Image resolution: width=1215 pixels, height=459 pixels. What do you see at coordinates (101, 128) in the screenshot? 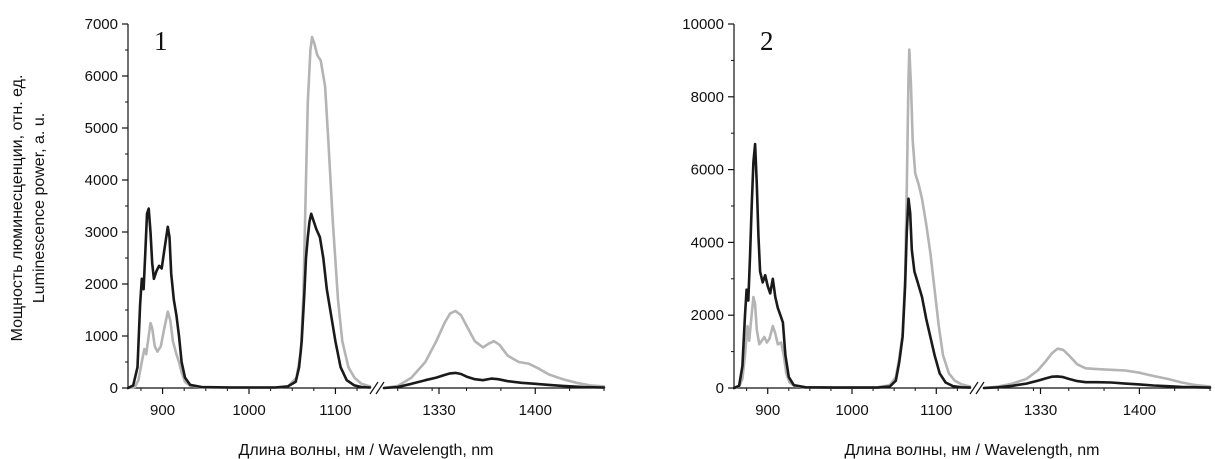
I see `y-tick-label: 5000` at bounding box center [101, 128].